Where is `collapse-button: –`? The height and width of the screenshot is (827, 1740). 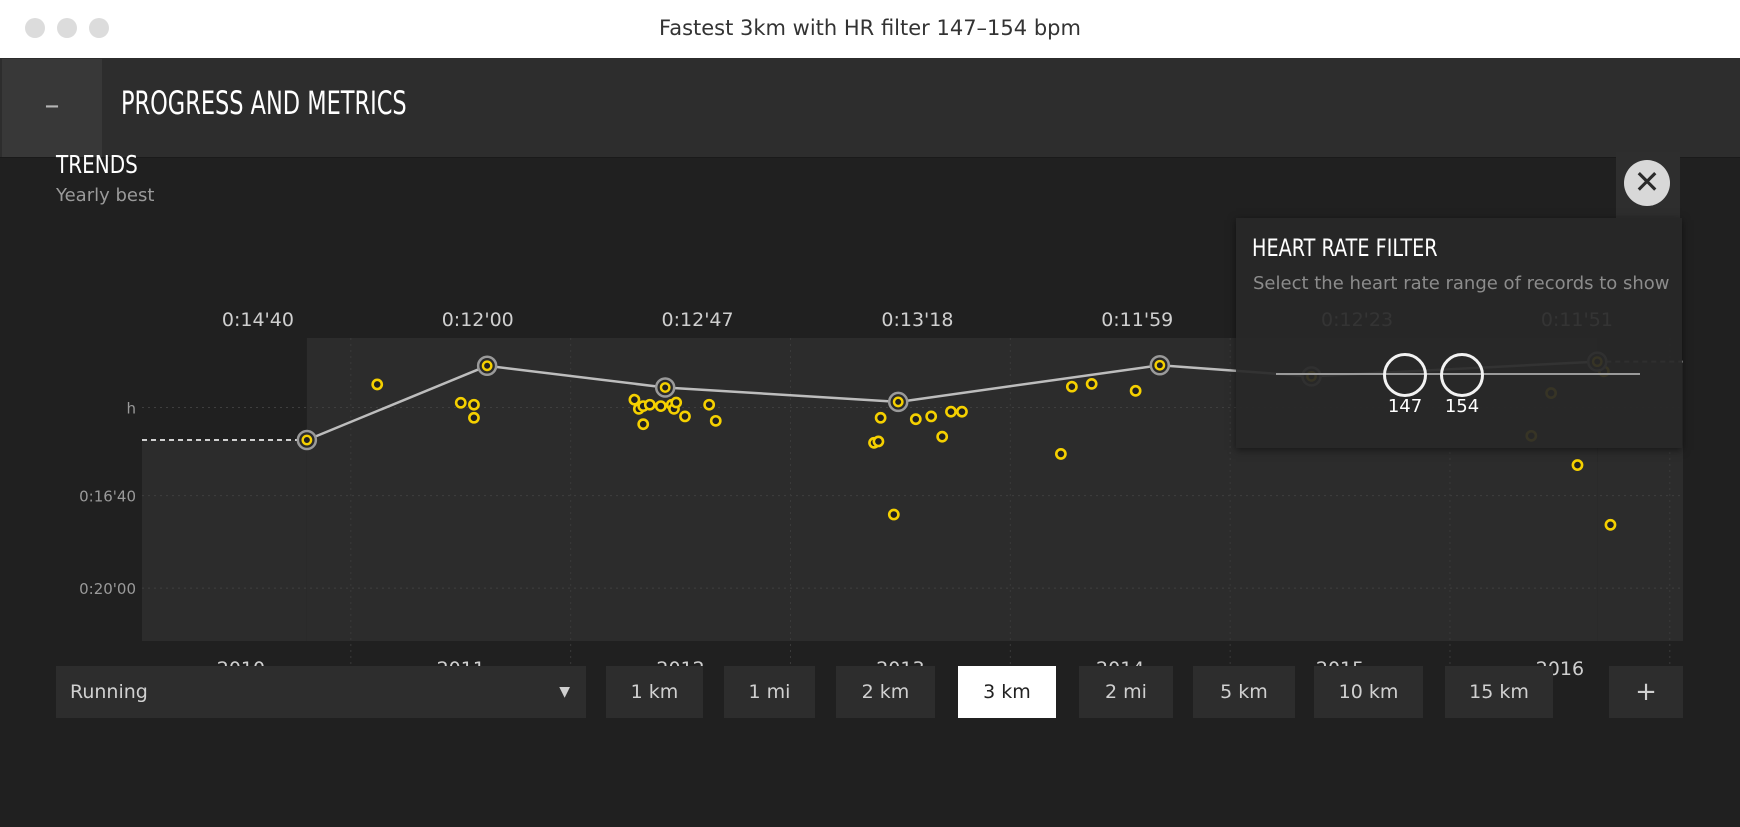
collapse-button: – is located at coordinates (52, 108).